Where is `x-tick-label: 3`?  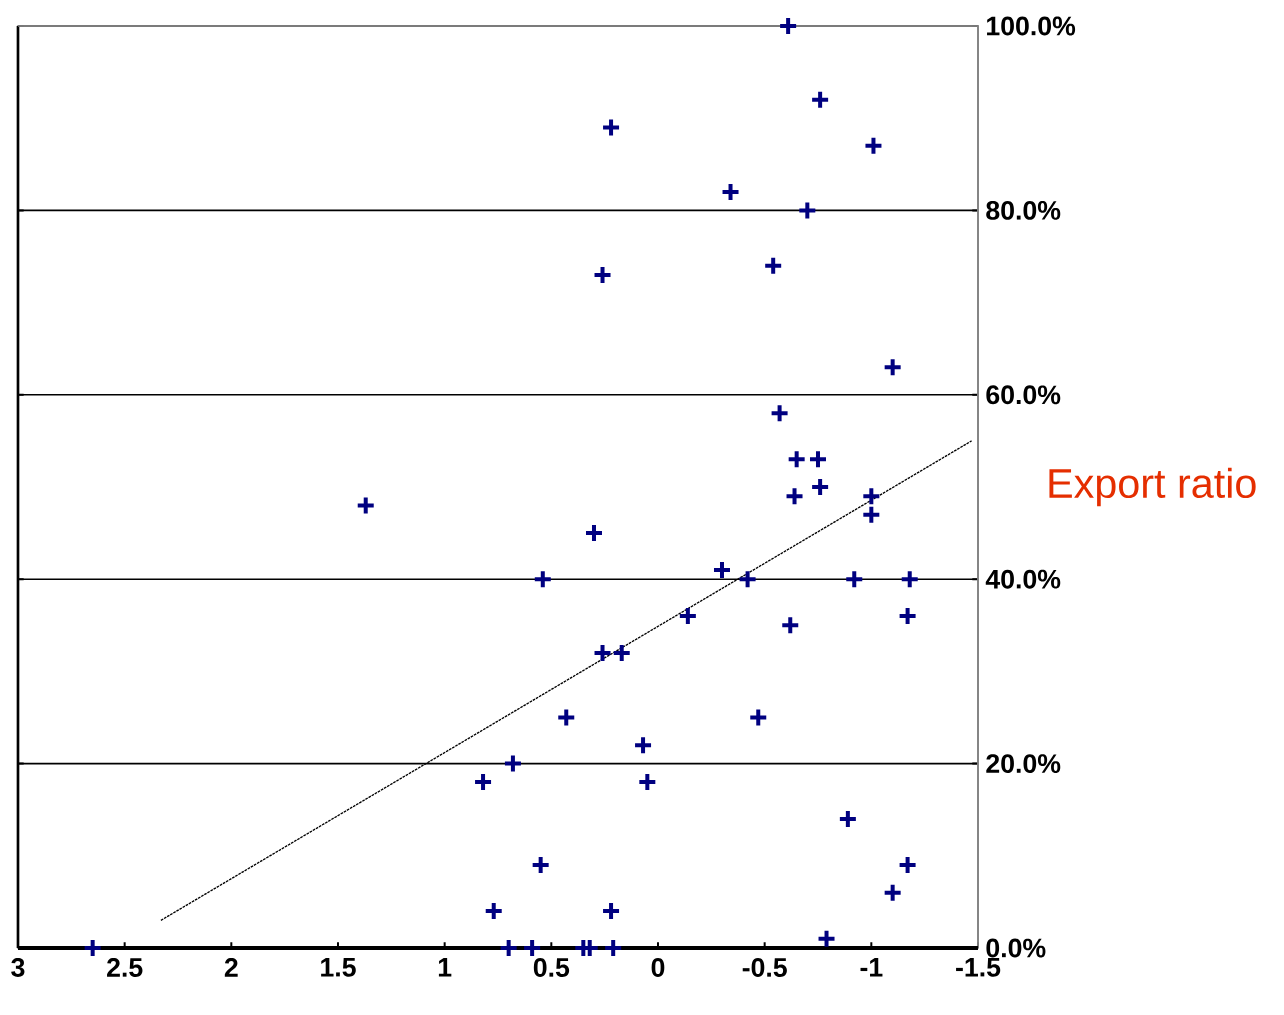
x-tick-label: 3 is located at coordinates (18, 967).